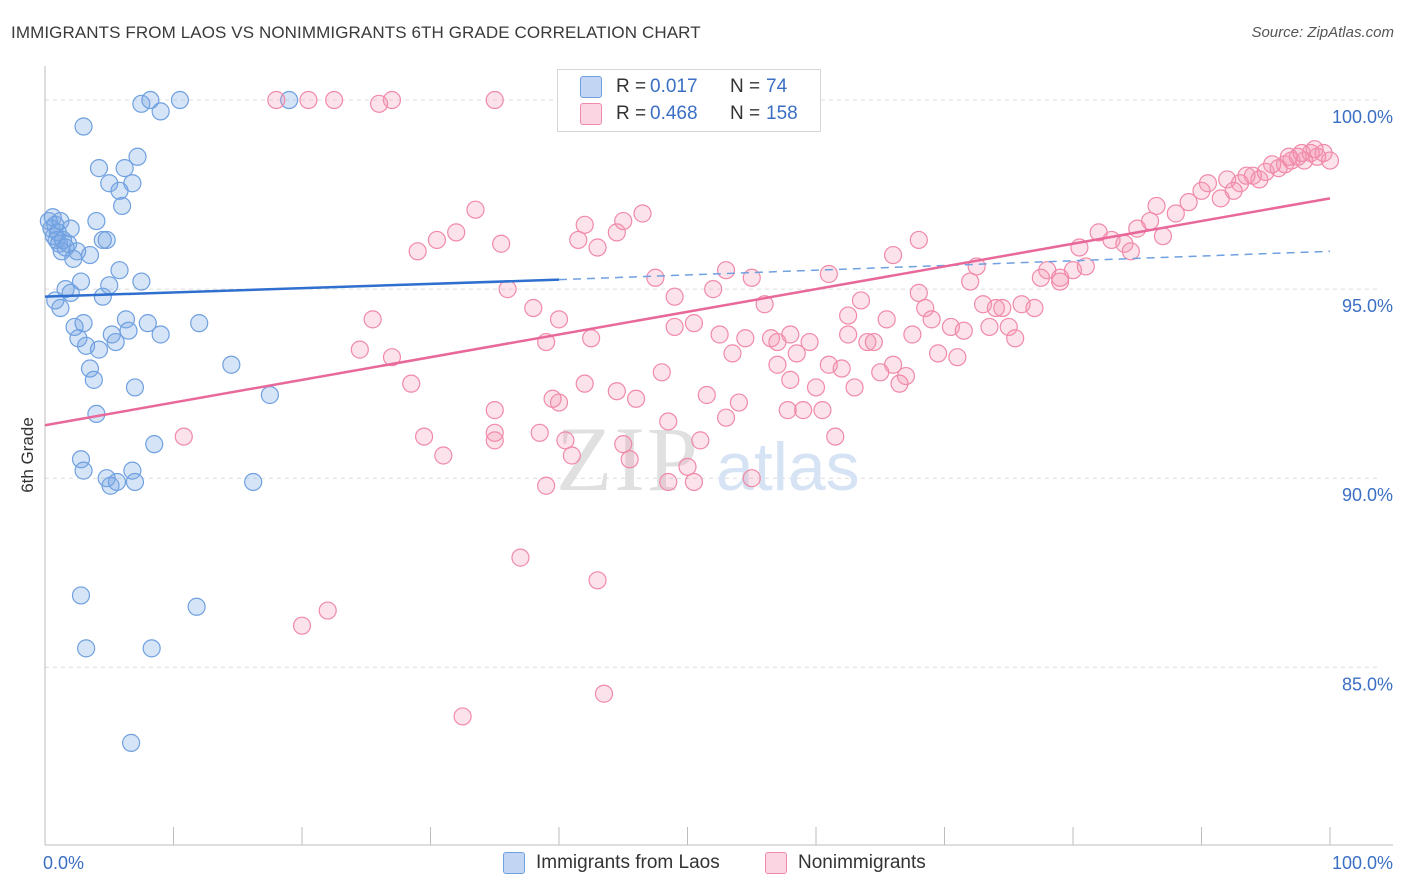  I want to click on legend-item-nonimmigrants: Nonimmigrants, so click(845, 863).